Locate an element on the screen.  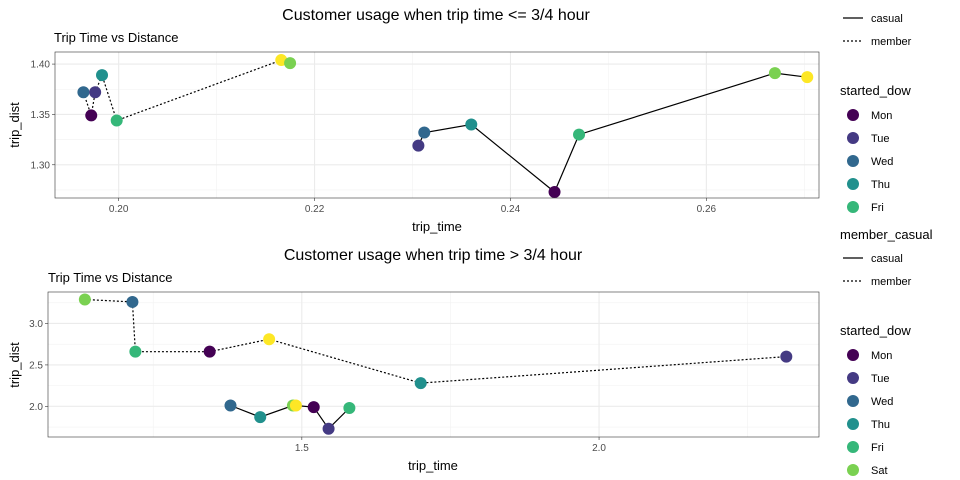
x-tick-label: 0.20 is located at coordinates (119, 209).